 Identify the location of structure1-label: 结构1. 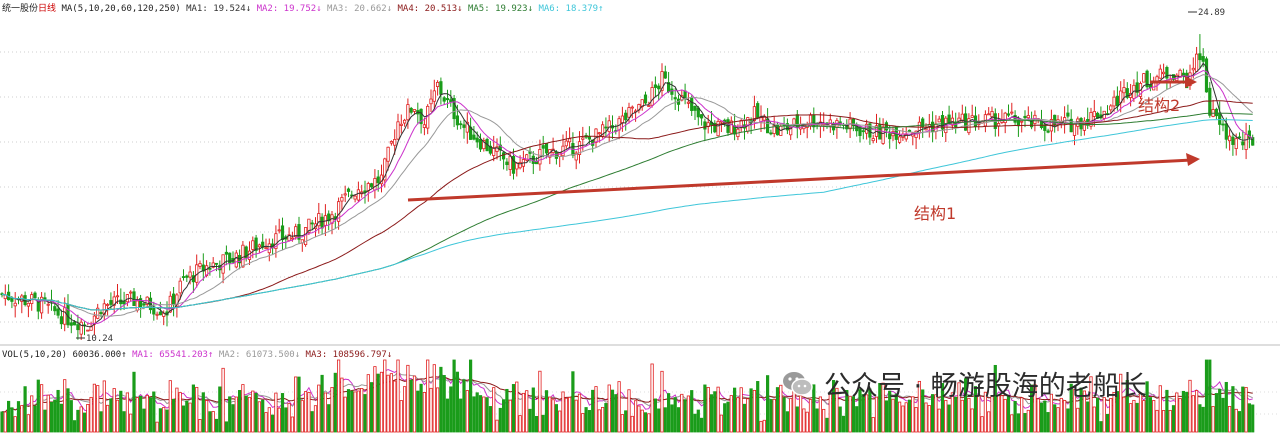
(935, 213).